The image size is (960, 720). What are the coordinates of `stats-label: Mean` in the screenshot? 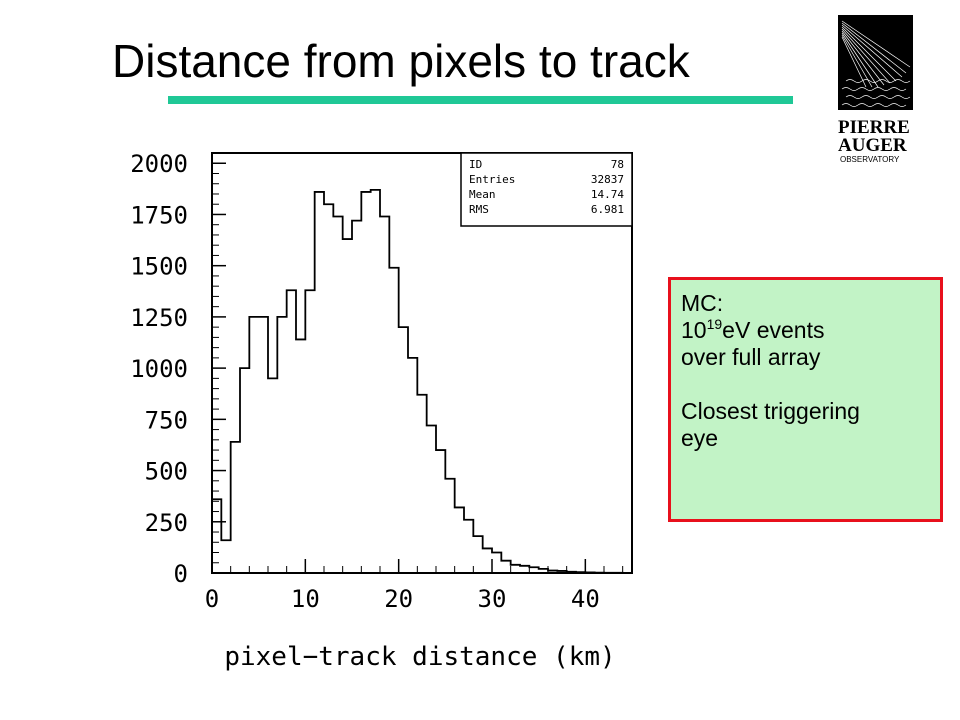 It's located at (482, 194).